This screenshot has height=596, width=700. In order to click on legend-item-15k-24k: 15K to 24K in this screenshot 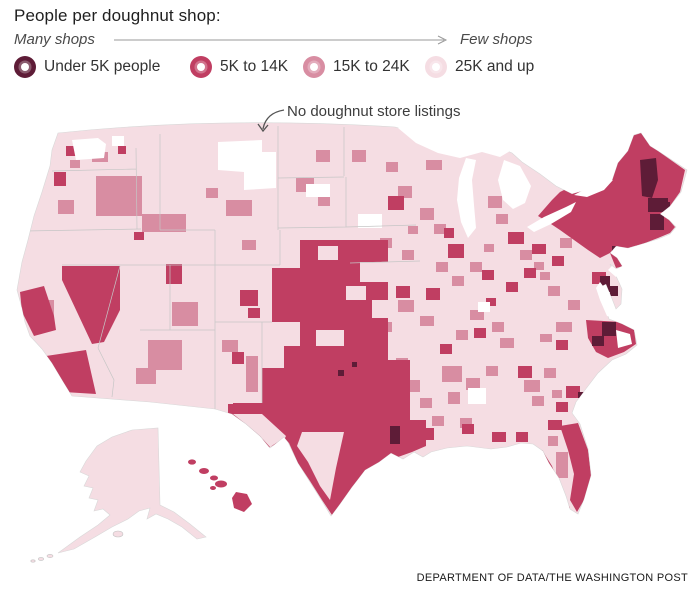, I will do `click(356, 67)`.